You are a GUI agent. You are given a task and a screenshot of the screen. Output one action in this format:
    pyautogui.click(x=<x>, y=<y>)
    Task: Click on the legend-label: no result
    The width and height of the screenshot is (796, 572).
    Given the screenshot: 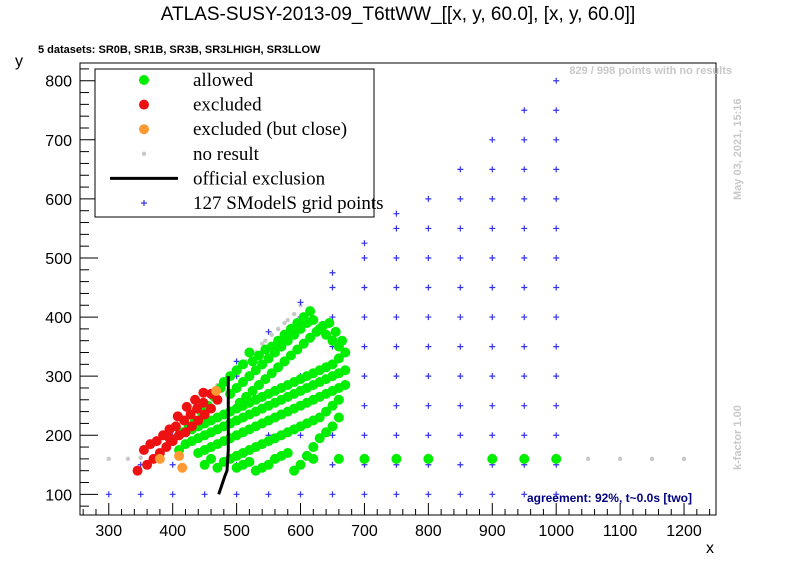 What is the action you would take?
    pyautogui.click(x=226, y=154)
    